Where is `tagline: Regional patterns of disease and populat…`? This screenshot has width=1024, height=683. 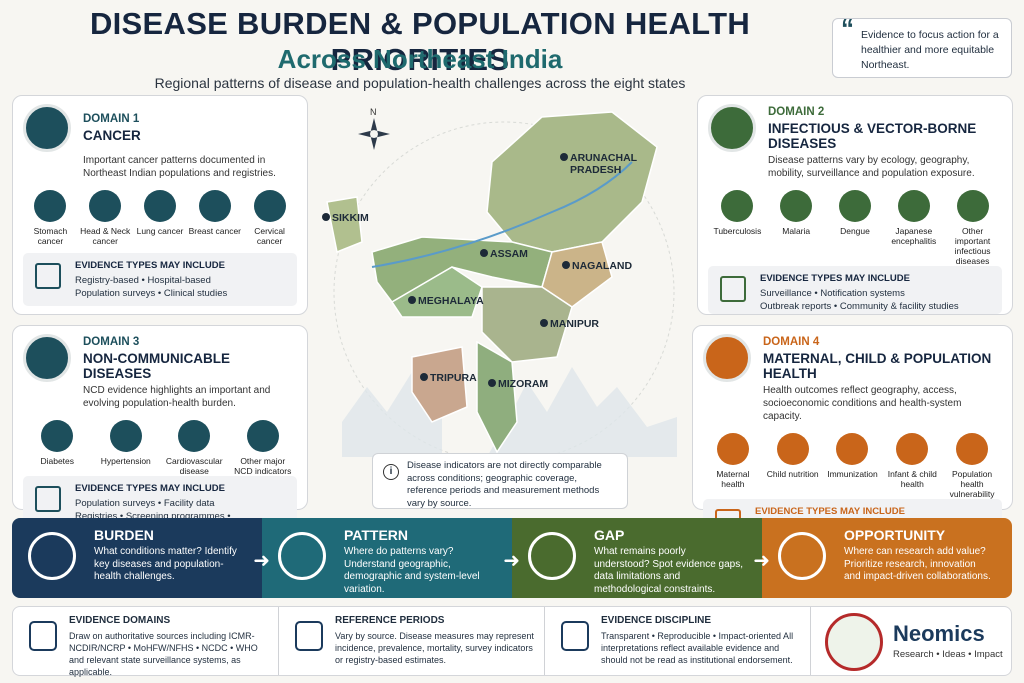
tagline: Regional patterns of disease and populat… is located at coordinates (420, 83).